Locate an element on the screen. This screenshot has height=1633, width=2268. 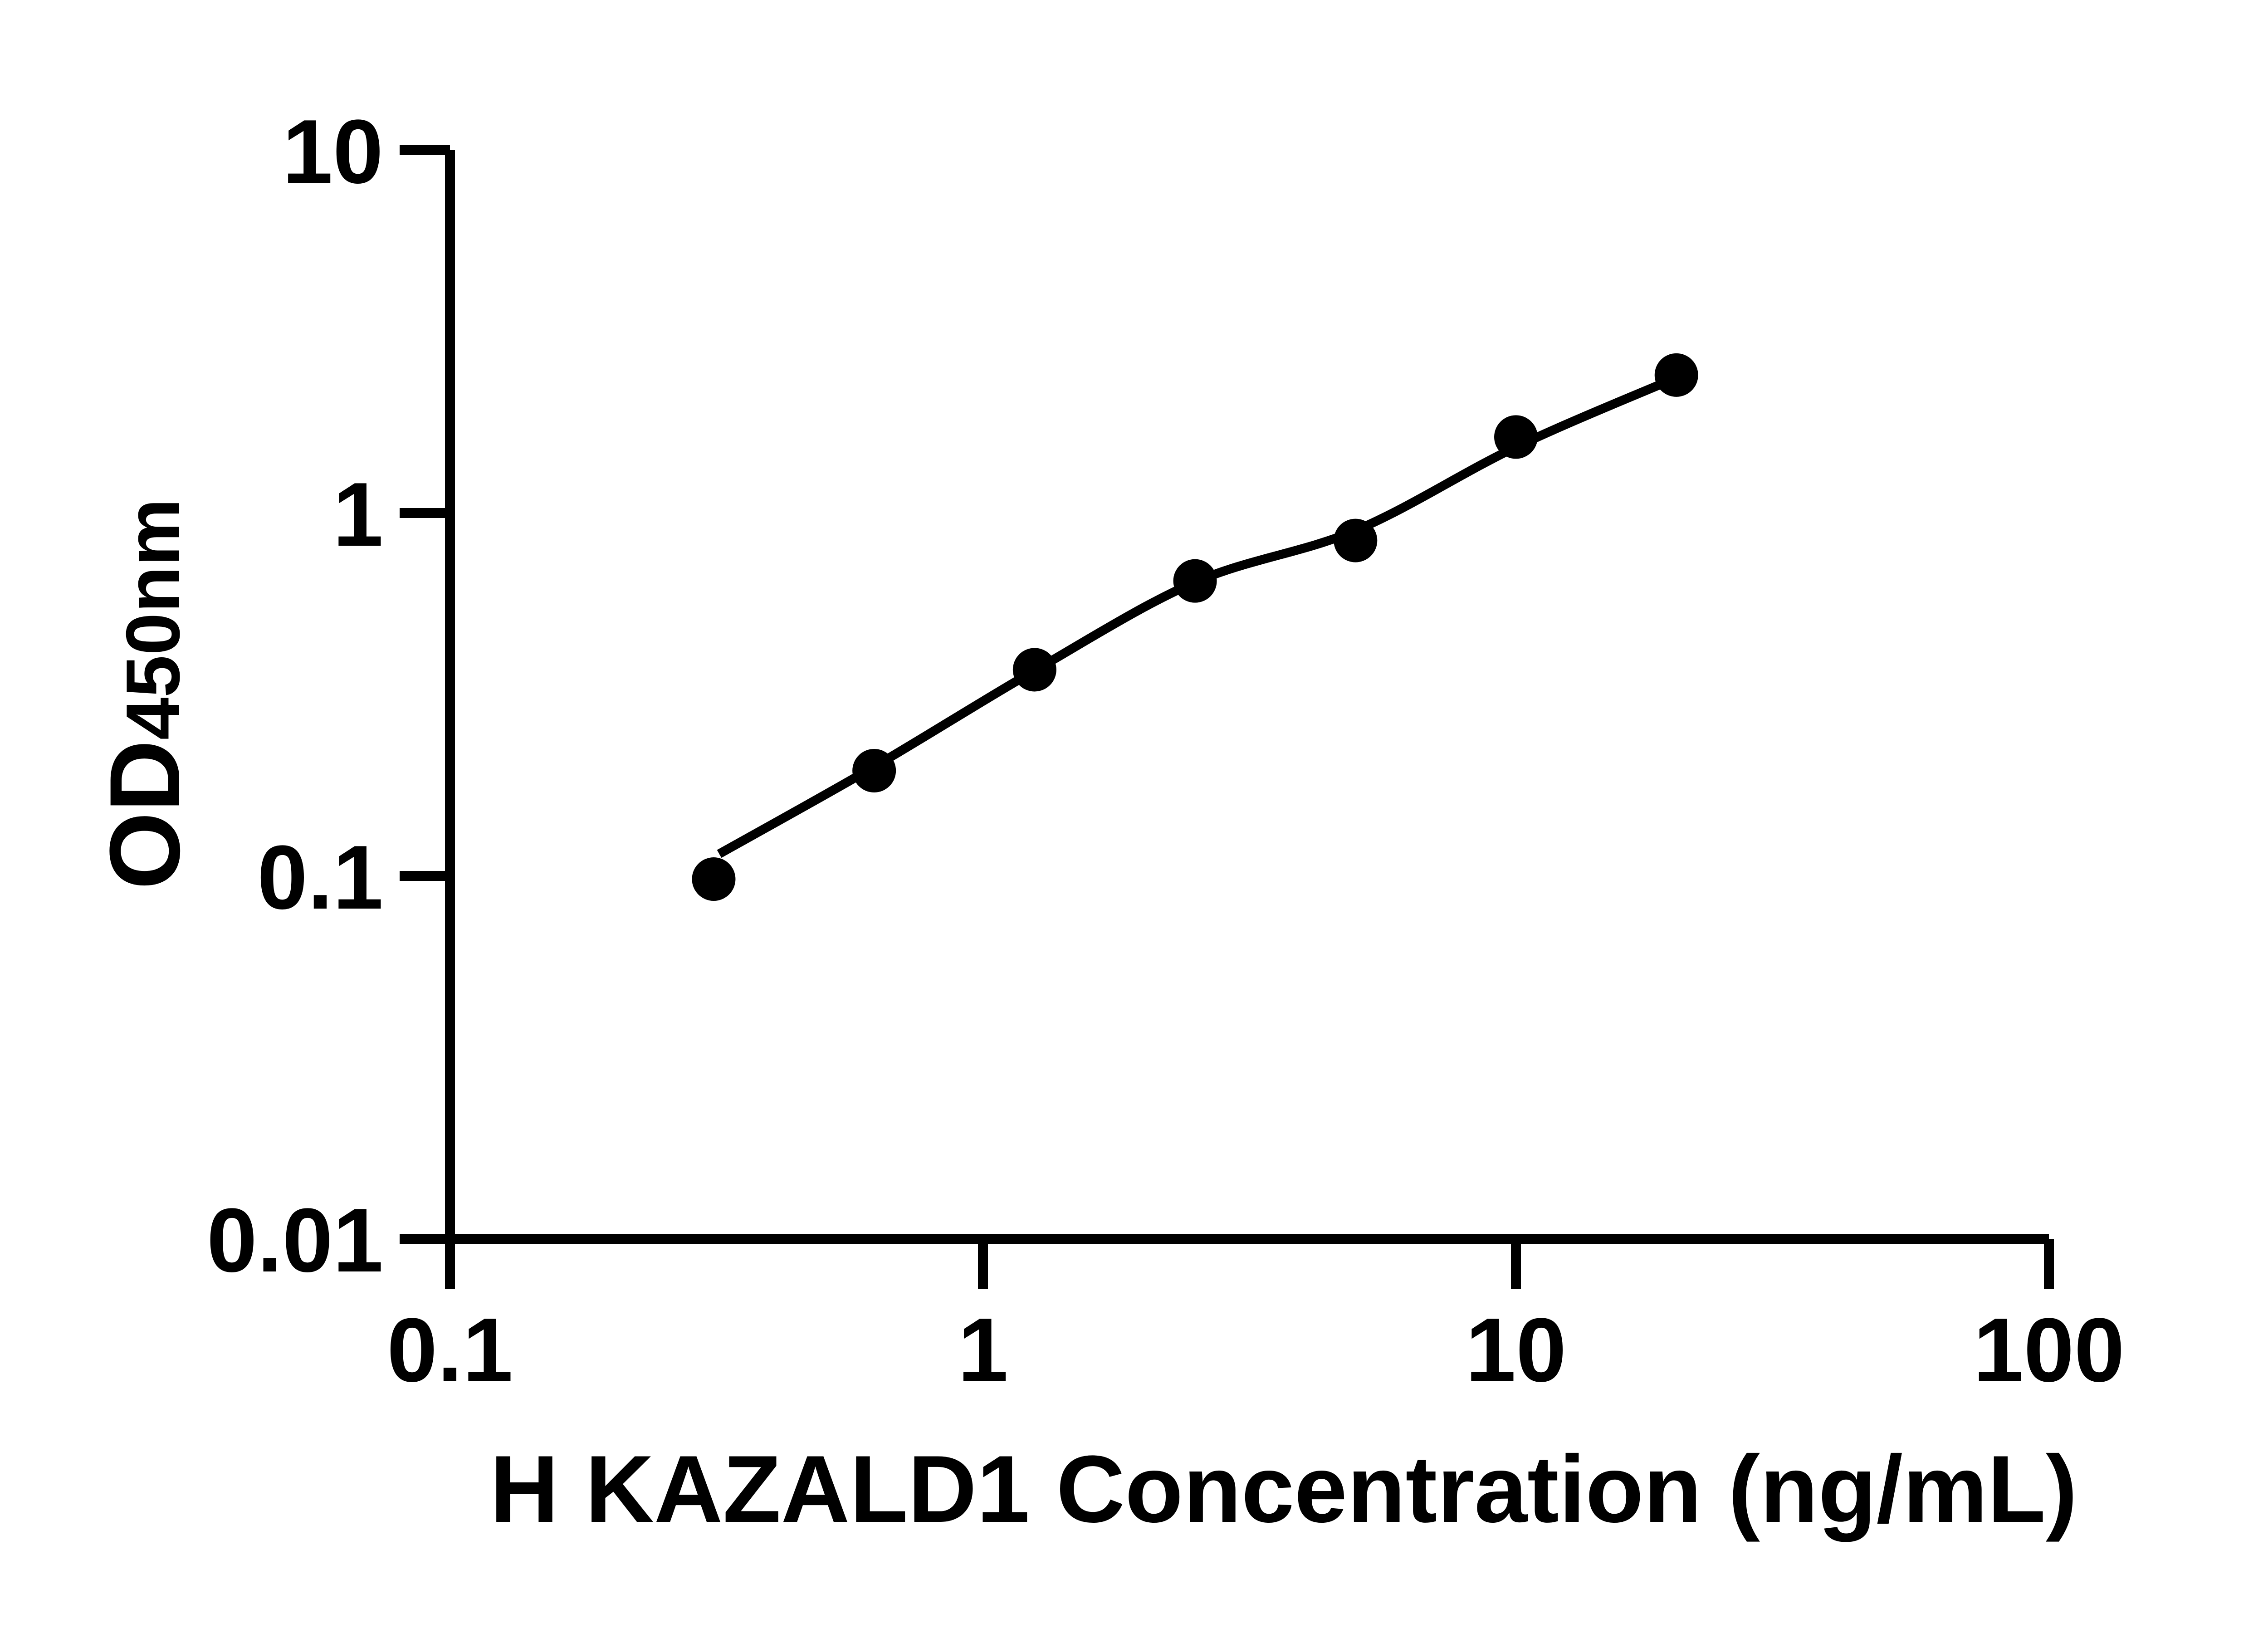
y-axis-title-subscript: 450nm is located at coordinates (153, 619).